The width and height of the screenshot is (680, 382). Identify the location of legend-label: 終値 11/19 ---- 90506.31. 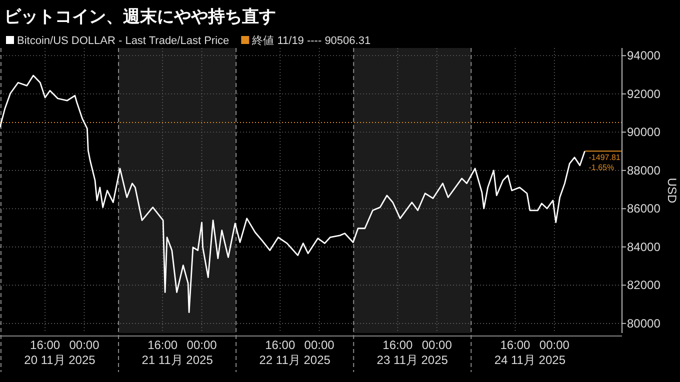
(311, 41).